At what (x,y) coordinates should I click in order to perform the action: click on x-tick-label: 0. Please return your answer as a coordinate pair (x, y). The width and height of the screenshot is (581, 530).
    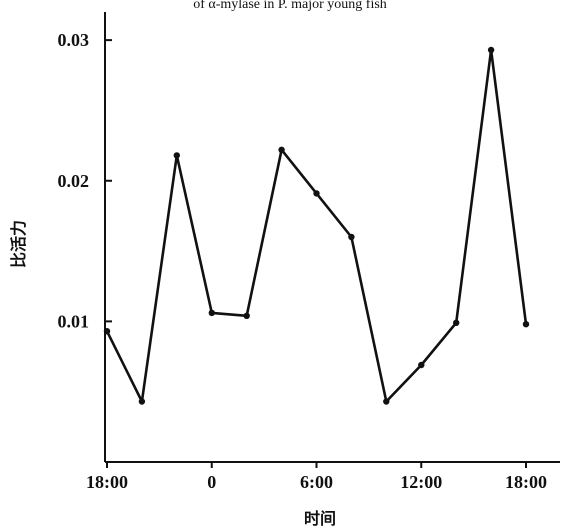
    Looking at the image, I should click on (211, 482).